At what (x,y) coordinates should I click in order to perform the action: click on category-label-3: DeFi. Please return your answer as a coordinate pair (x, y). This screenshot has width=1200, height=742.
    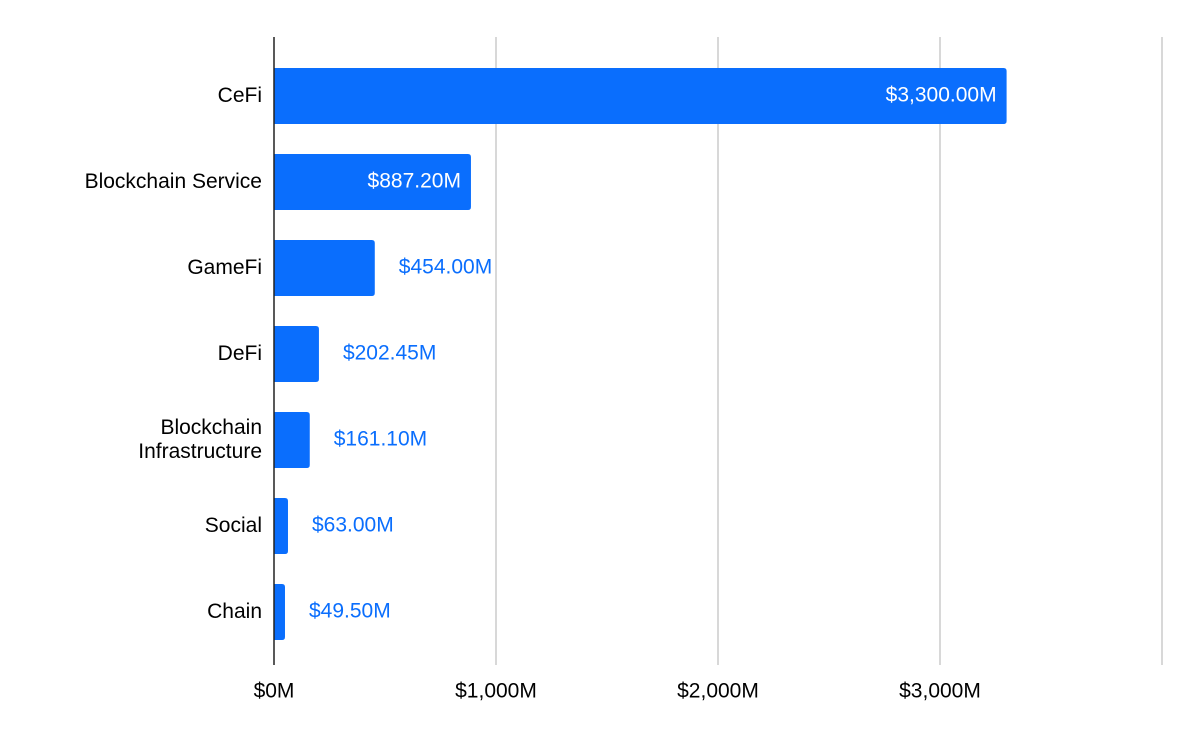
    Looking at the image, I should click on (240, 353).